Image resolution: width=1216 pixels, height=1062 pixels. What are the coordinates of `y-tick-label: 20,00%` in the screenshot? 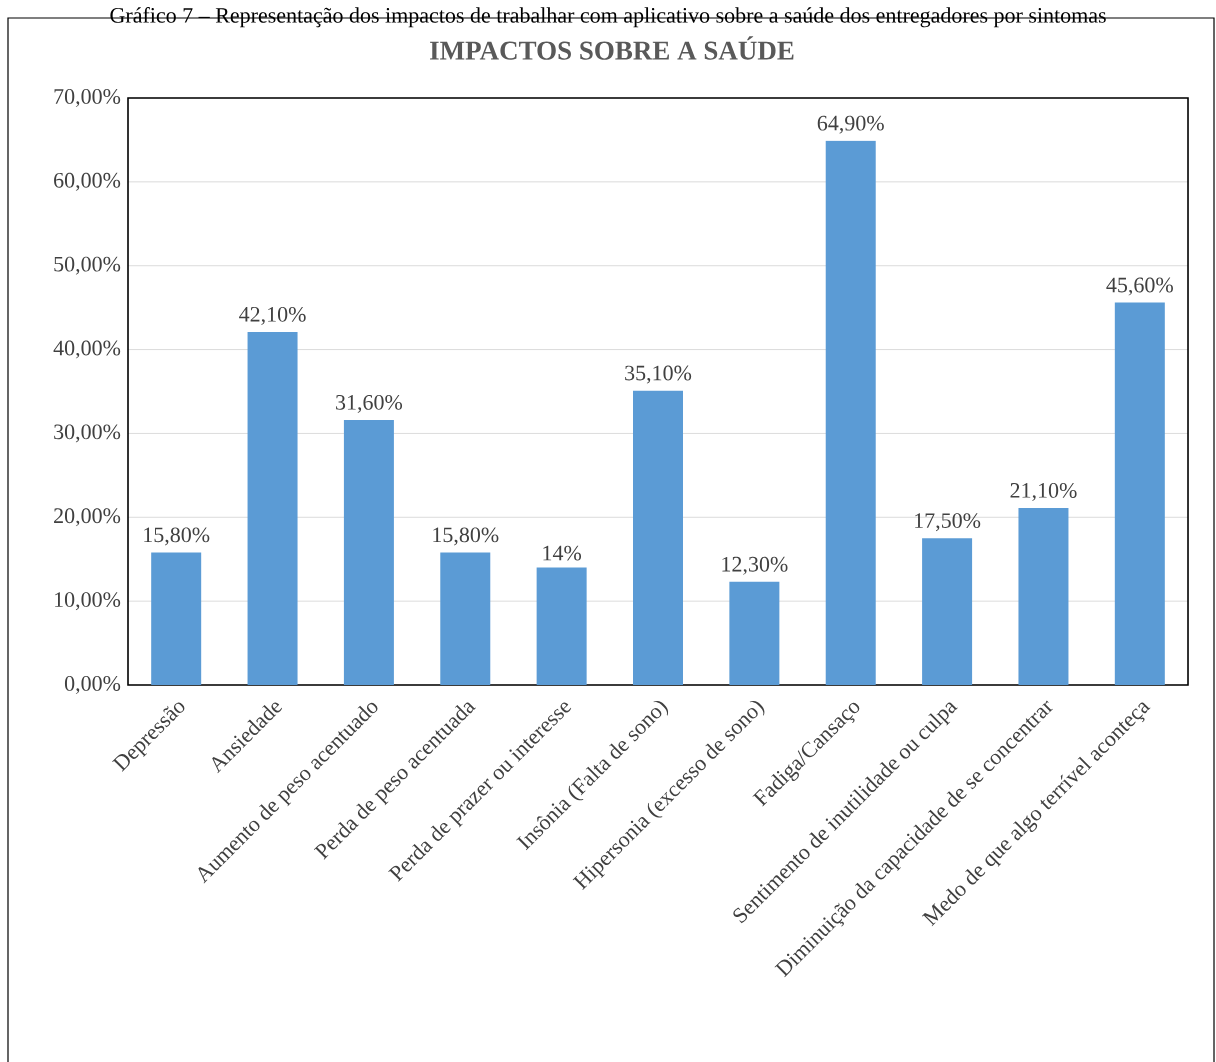 It's located at (87, 517).